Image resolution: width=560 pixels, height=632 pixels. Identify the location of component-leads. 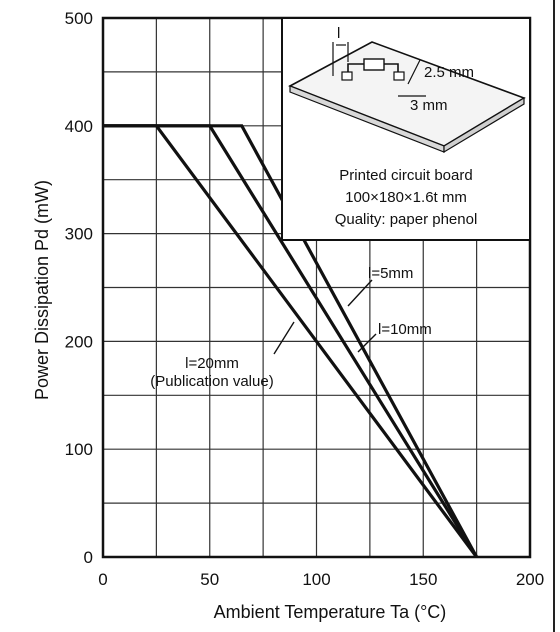
(373, 68).